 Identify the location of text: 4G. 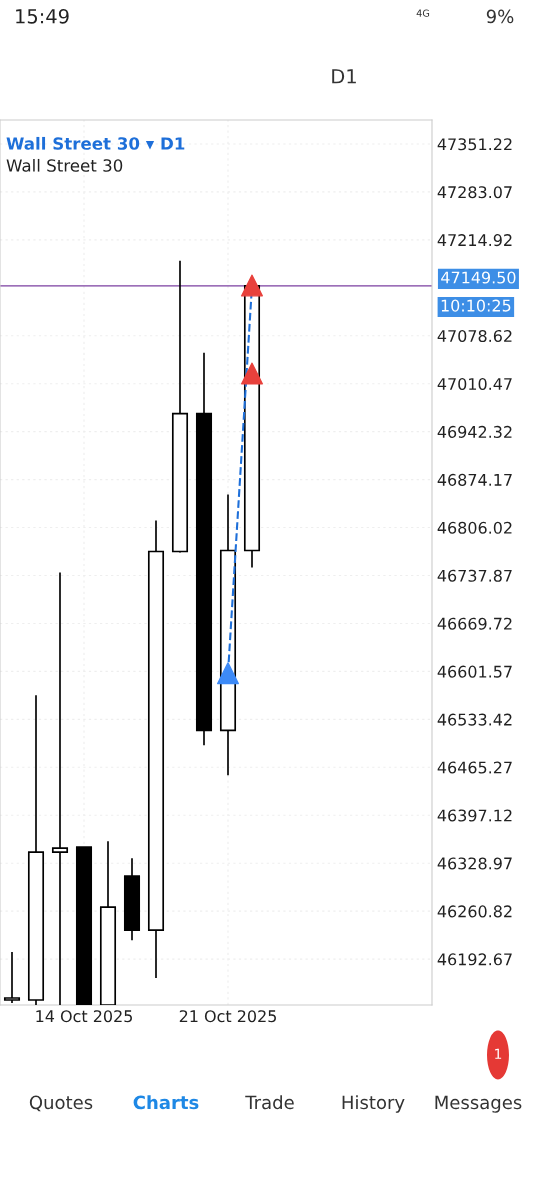
(423, 13).